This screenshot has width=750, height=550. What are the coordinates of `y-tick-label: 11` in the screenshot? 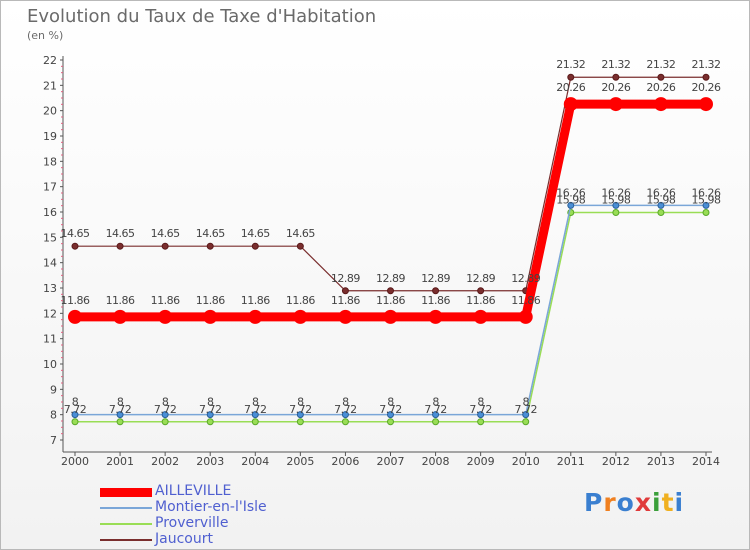 It's located at (50, 339).